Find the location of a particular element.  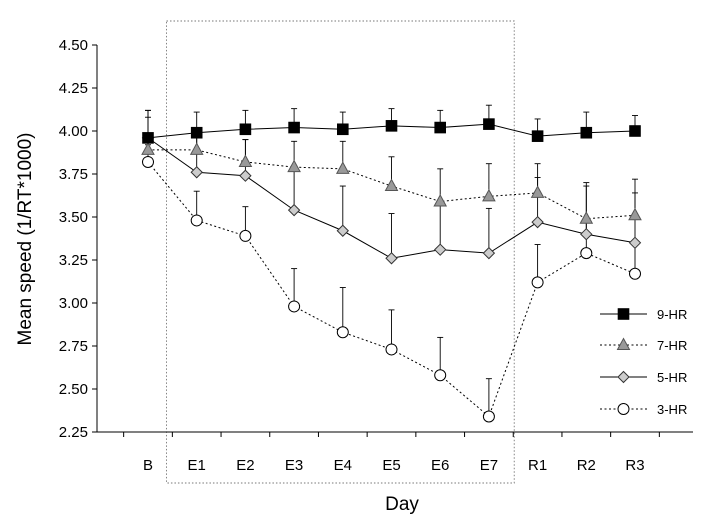

x-tick-label: B is located at coordinates (148, 465).